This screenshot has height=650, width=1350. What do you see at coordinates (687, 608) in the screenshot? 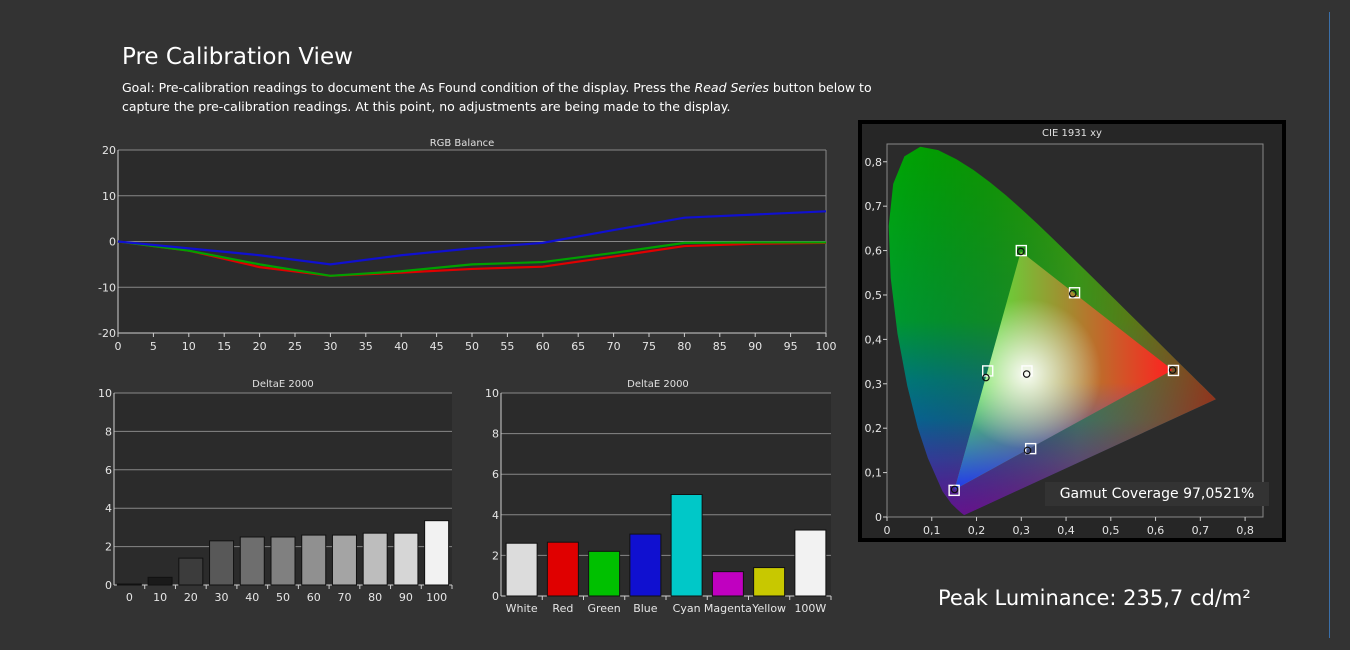
I see `deltae-color-x-tick-label: Cyan` at bounding box center [687, 608].